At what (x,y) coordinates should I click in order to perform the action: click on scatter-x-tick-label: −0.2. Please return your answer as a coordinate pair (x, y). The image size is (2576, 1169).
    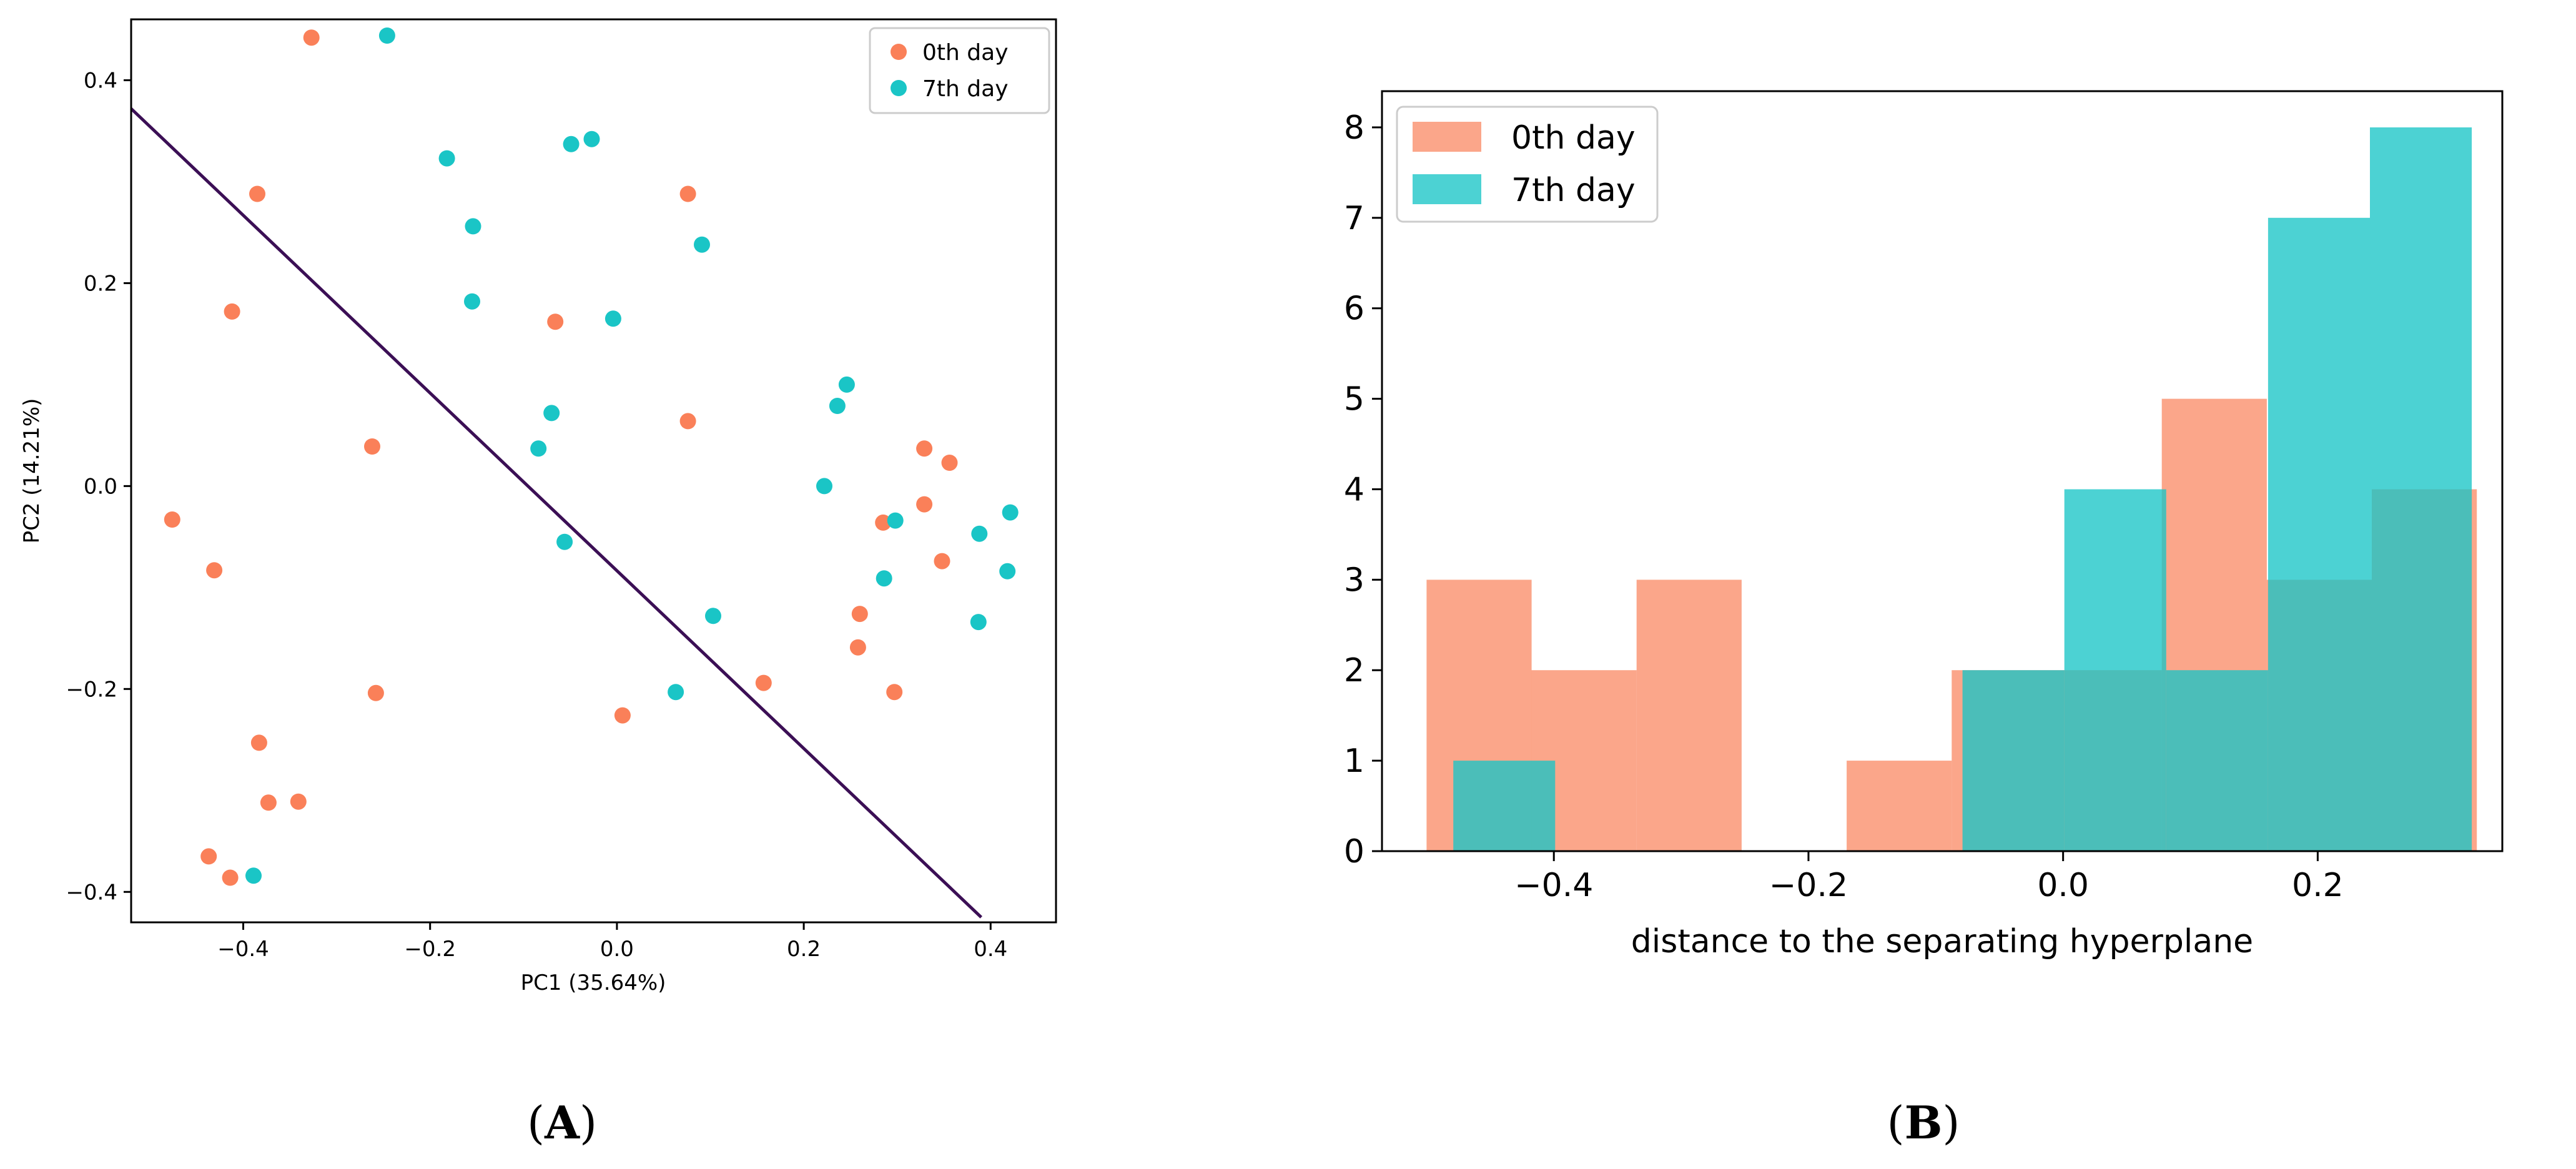
    Looking at the image, I should click on (430, 950).